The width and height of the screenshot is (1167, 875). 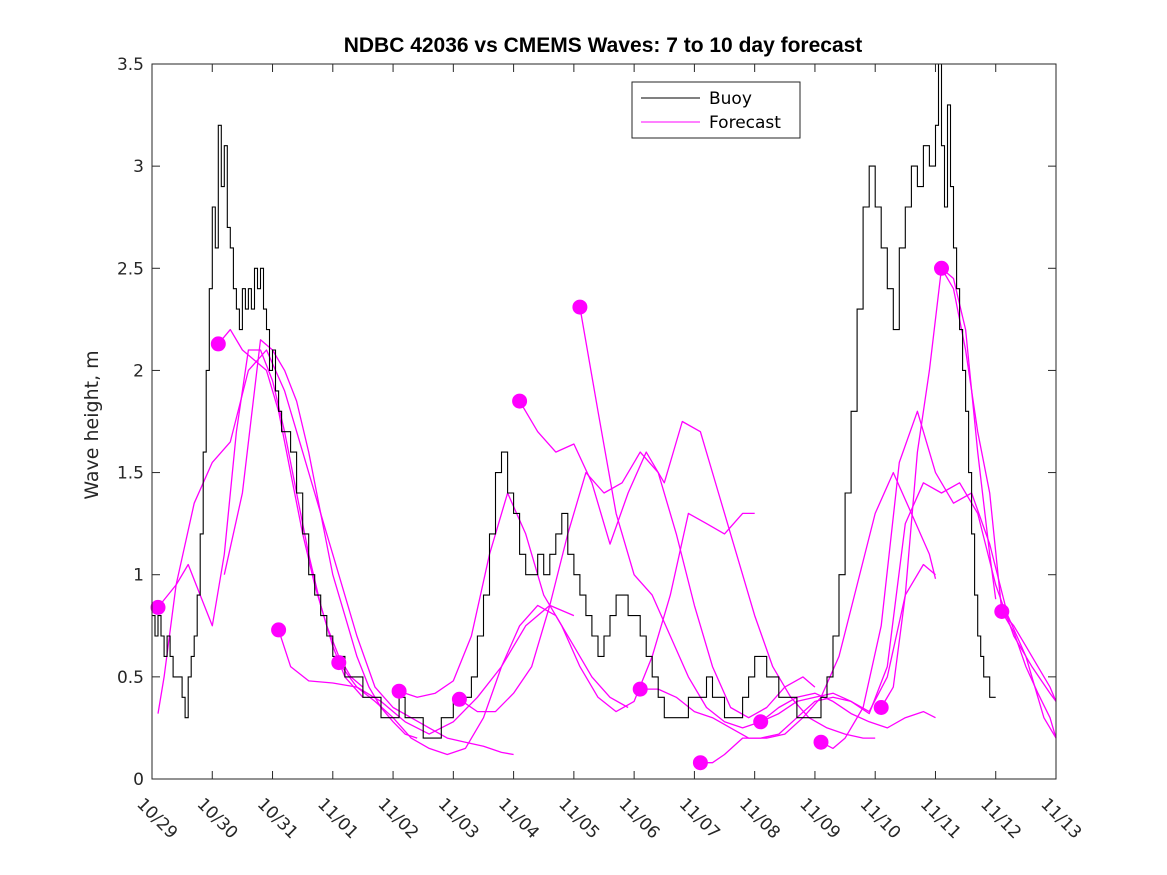 I want to click on legend-buoy-label: Buoy, so click(x=730, y=99).